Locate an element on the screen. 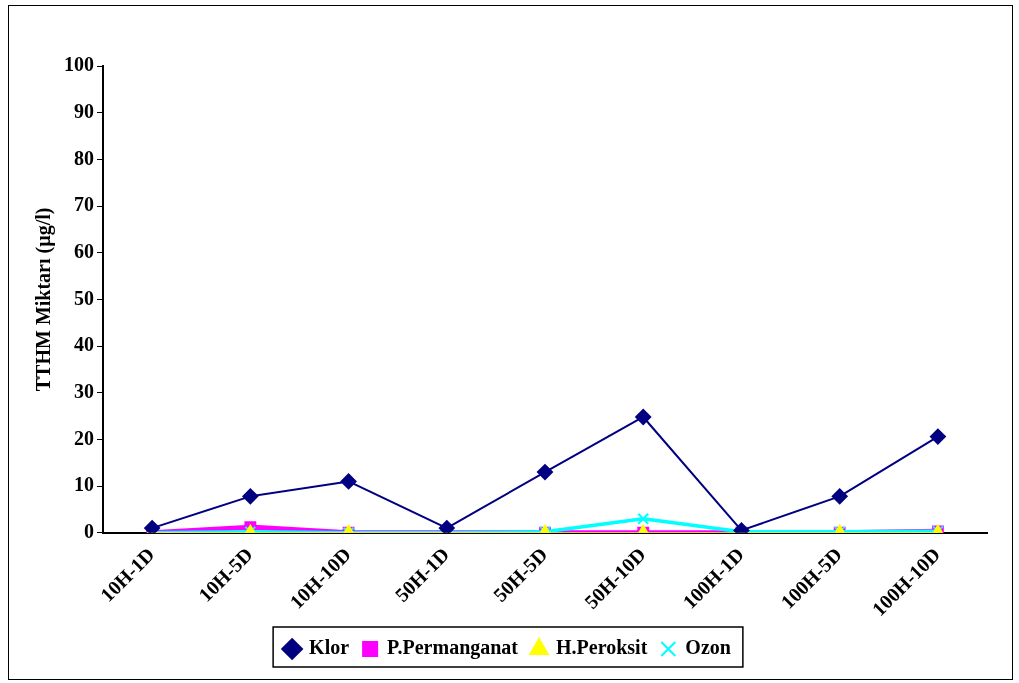 The height and width of the screenshot is (683, 1019). y-tick-label: 10 is located at coordinates (84, 484).